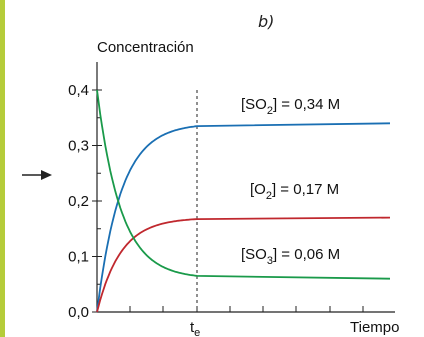  I want to click on y-tick-labels: 0,0 0,1 0,2 0,3 0,4, so click(78, 201).